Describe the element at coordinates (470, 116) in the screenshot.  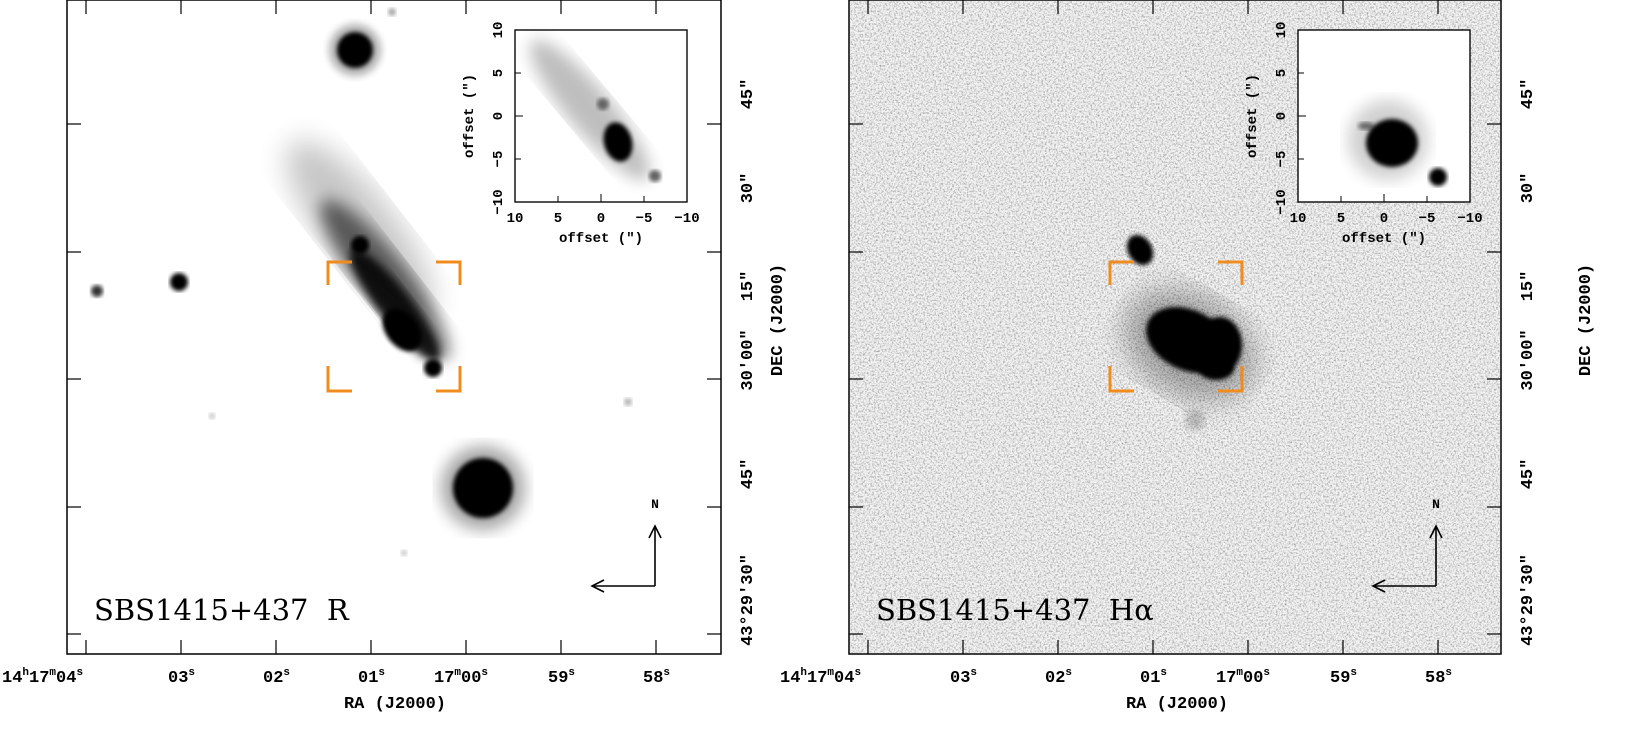
I see `r-inset-ylabel: offset (")` at that location.